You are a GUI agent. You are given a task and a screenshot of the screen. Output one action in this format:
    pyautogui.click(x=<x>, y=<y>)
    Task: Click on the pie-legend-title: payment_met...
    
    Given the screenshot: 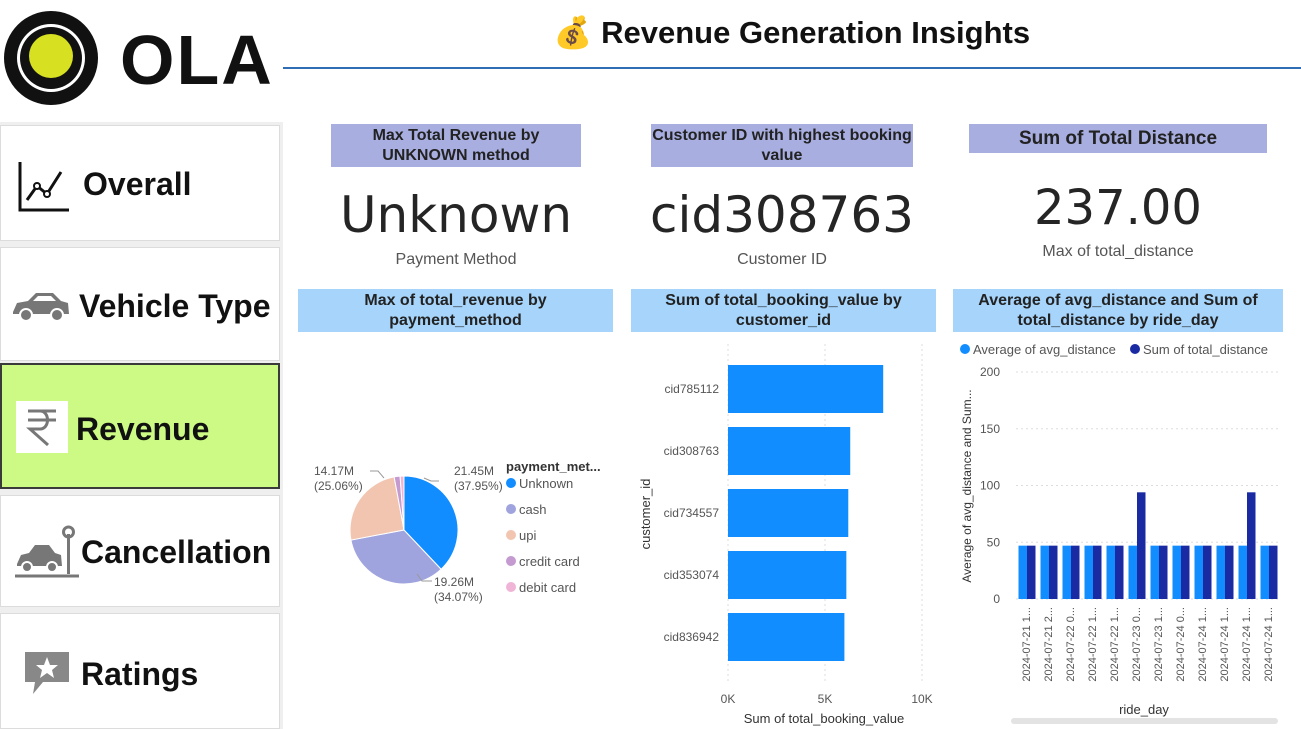 What is the action you would take?
    pyautogui.click(x=553, y=466)
    